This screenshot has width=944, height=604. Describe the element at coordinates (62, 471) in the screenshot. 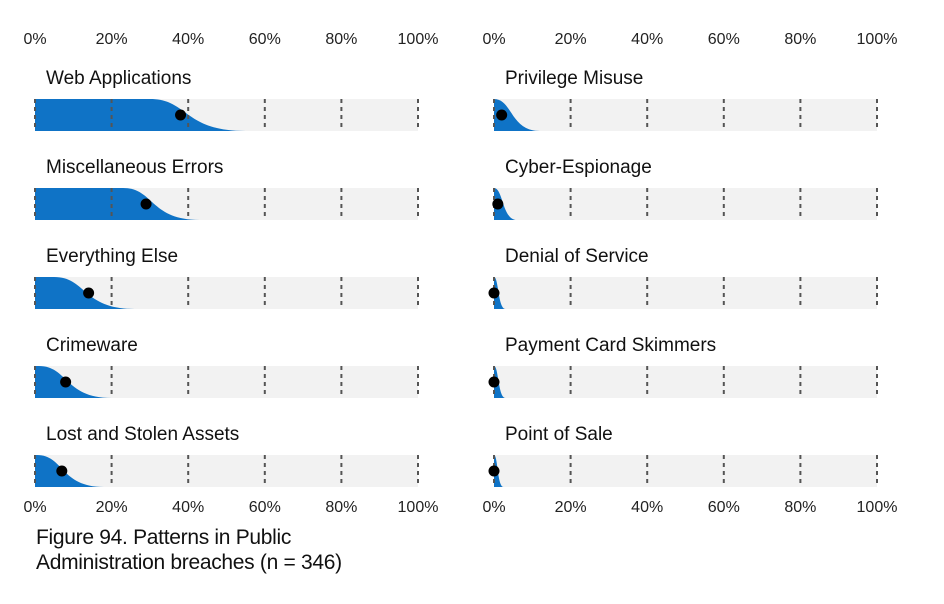

I see `point-estimate-lost-and-stolen-assets` at that location.